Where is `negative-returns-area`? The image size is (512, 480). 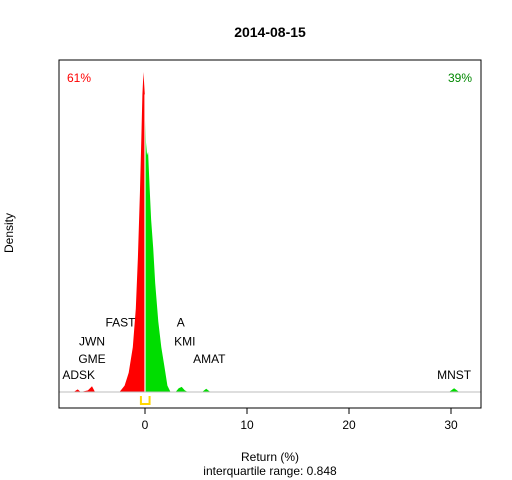 negative-returns-area is located at coordinates (109, 232).